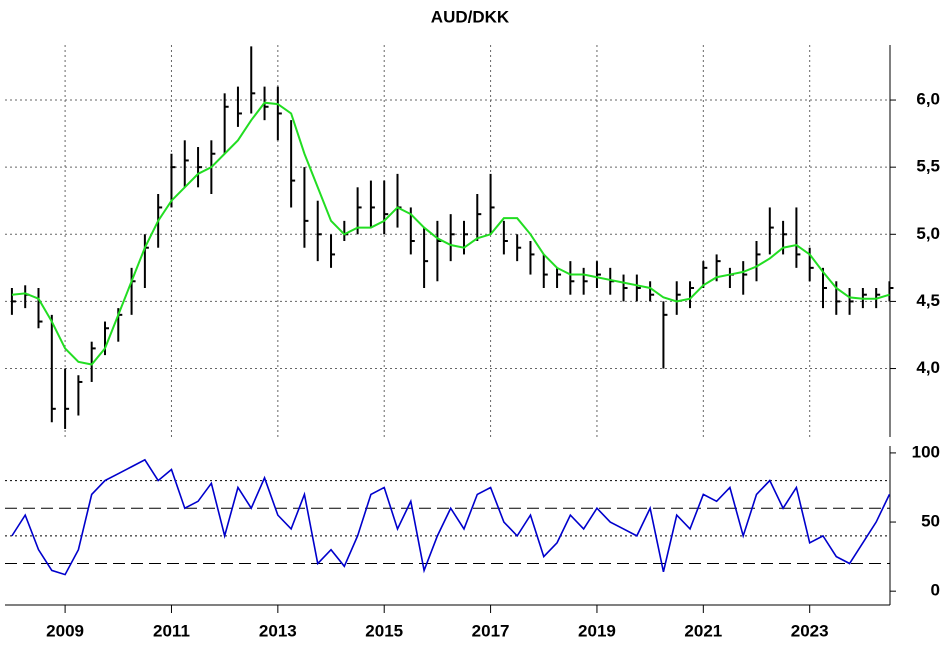  I want to click on y-tick-label: 100, so click(926, 451).